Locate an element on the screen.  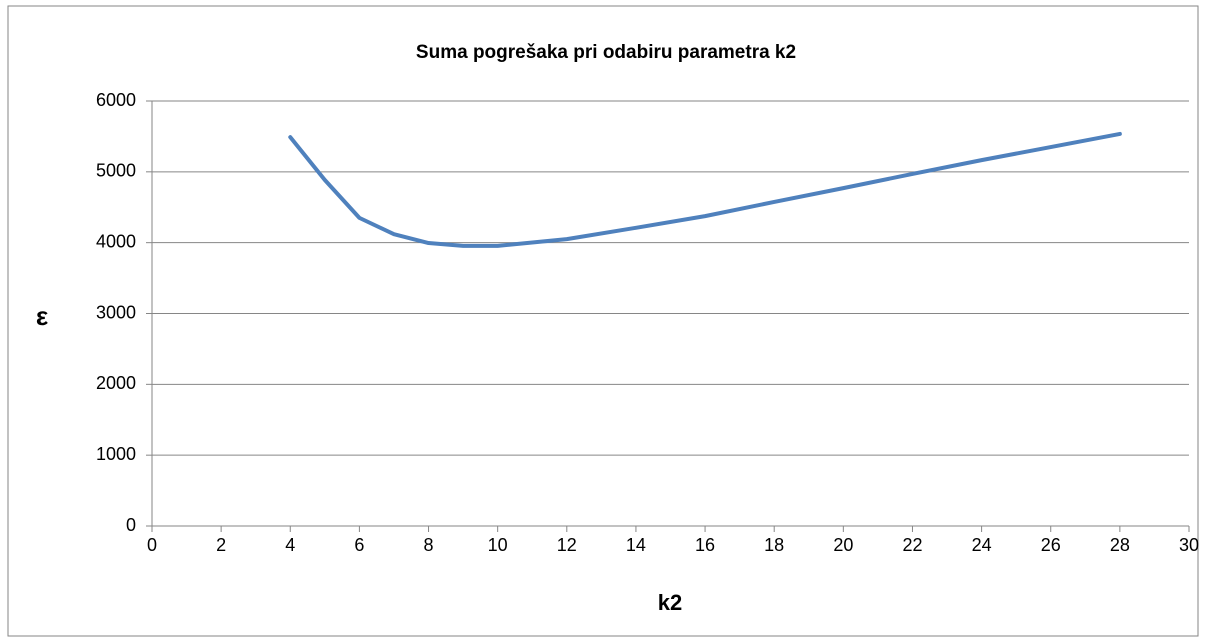
chart-title: Suma pogrešaka pri odabiru parametra k2 is located at coordinates (606, 52).